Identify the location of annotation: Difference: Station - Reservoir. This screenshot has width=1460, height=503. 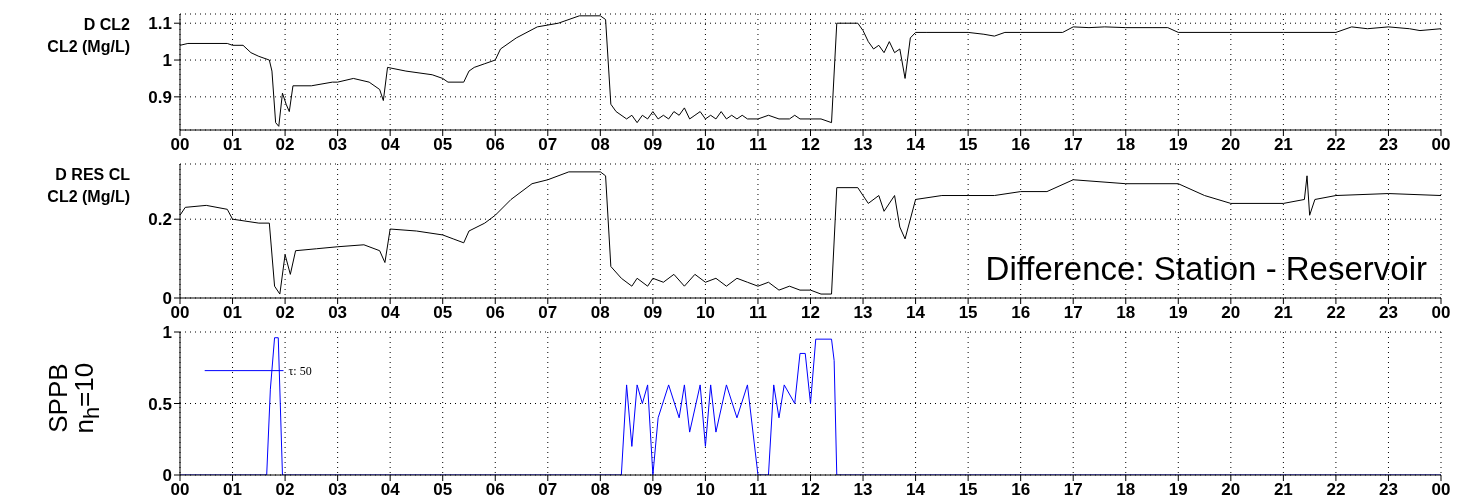
(1206, 269).